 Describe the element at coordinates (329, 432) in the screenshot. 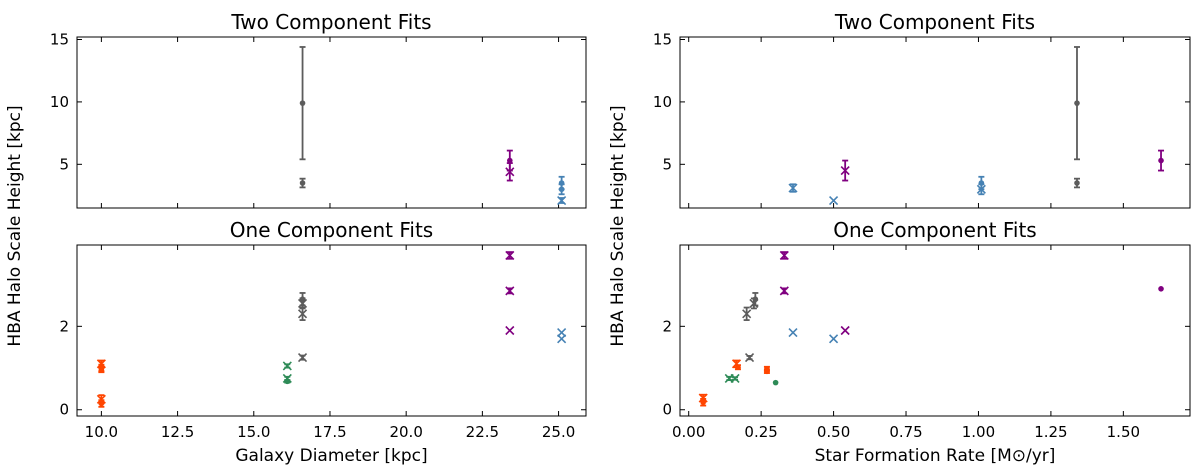

I see `x-tick-label: 17.5` at that location.